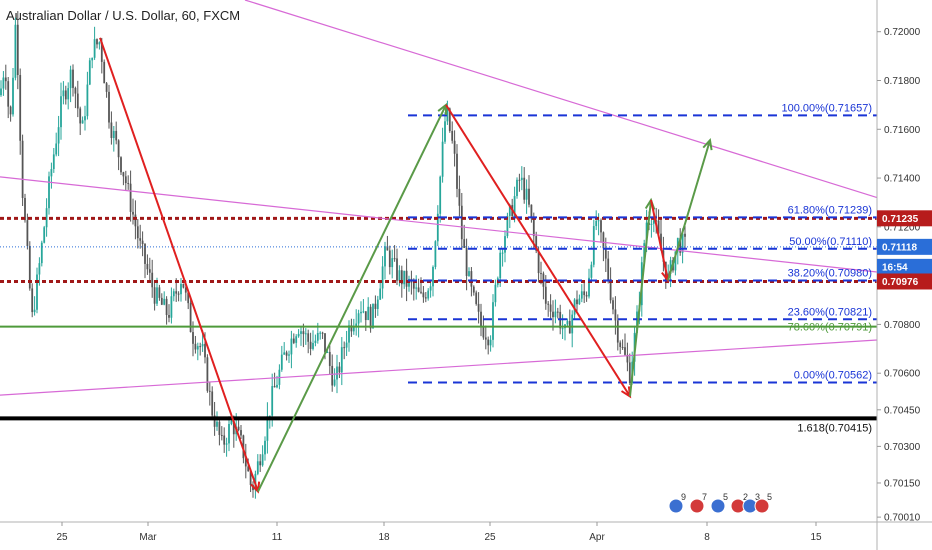 This screenshot has height=550, width=932. Describe the element at coordinates (490, 537) in the screenshot. I see `x-tick-label: 25` at that location.